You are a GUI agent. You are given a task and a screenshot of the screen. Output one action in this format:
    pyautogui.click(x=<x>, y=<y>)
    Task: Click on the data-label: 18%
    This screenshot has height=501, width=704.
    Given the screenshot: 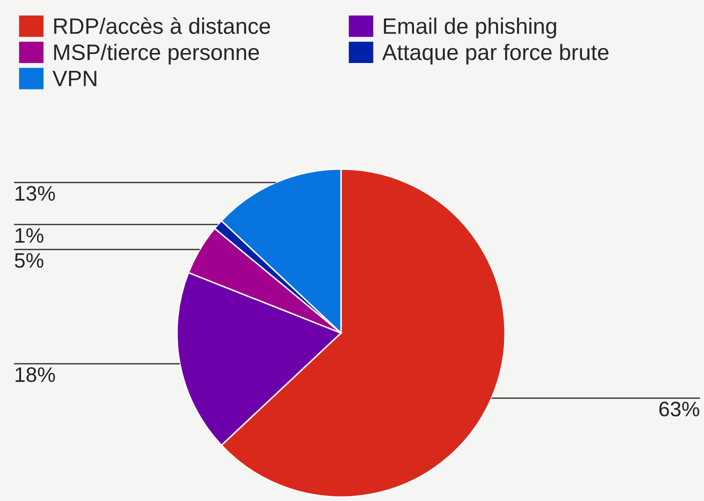 What is the action you would take?
    pyautogui.click(x=35, y=374)
    